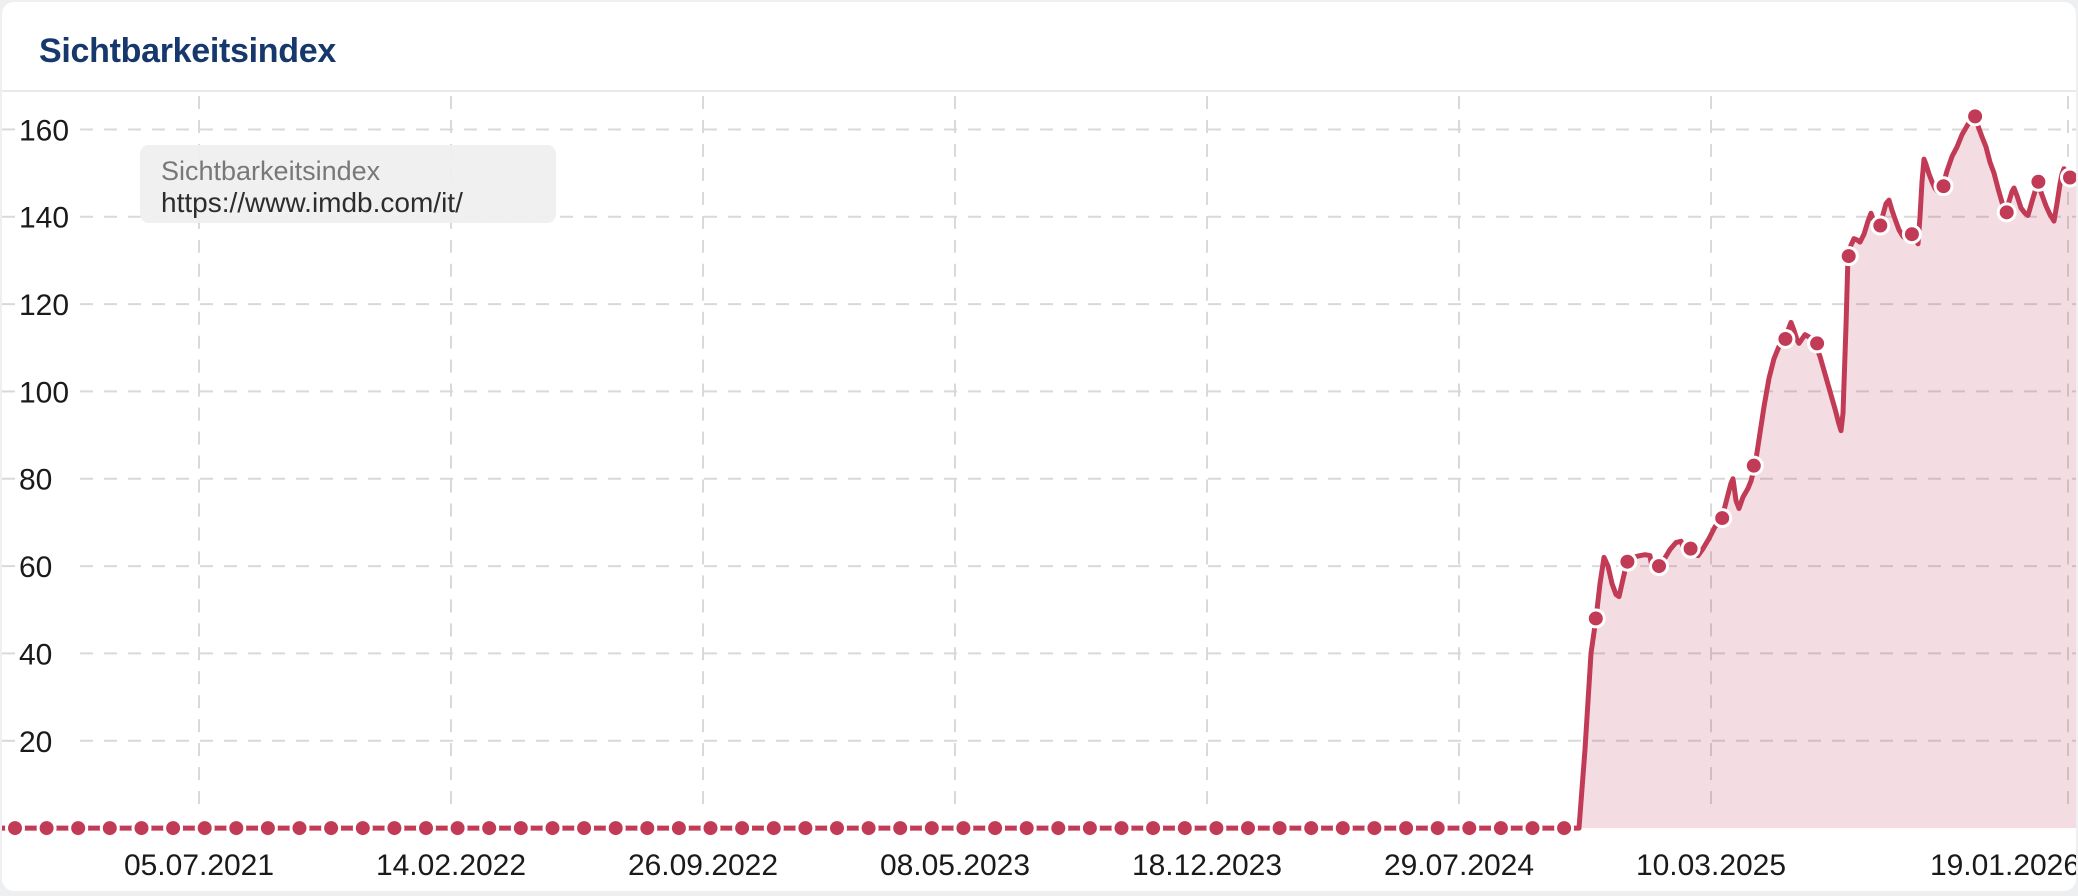 This screenshot has height=896, width=2078. Describe the element at coordinates (1039, 47) in the screenshot. I see `card-header: Sichtbarkeitsindex` at that location.